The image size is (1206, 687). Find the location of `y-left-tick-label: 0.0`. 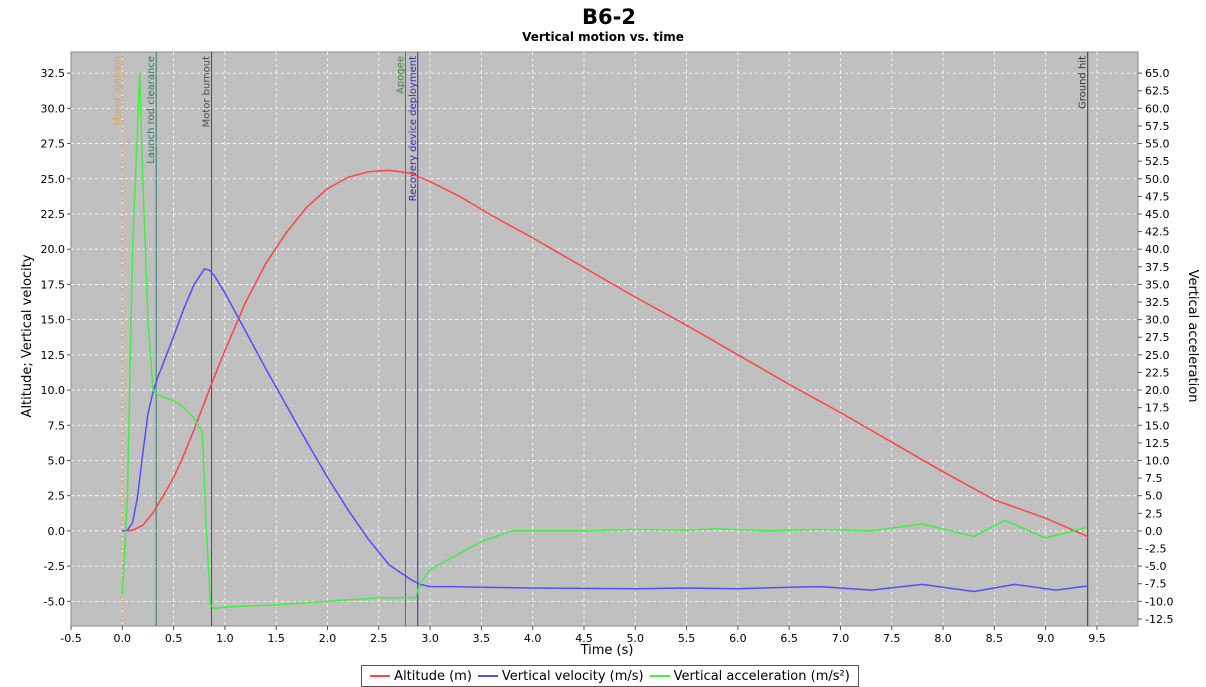

y-left-tick-label: 0.0 is located at coordinates (57, 531).